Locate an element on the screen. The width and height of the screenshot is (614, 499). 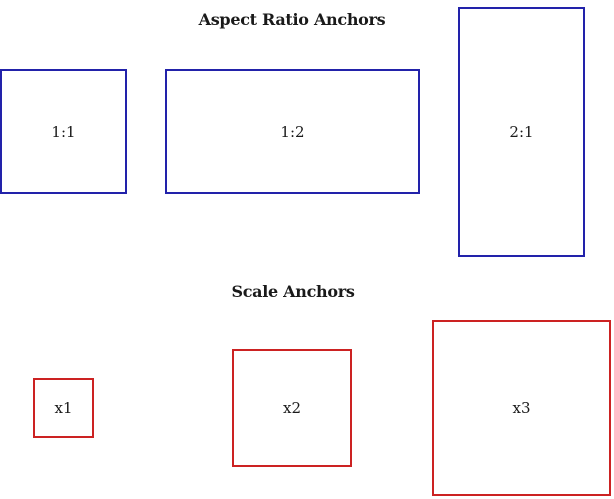
scale-anchor-x2: x2 is located at coordinates (292, 408).